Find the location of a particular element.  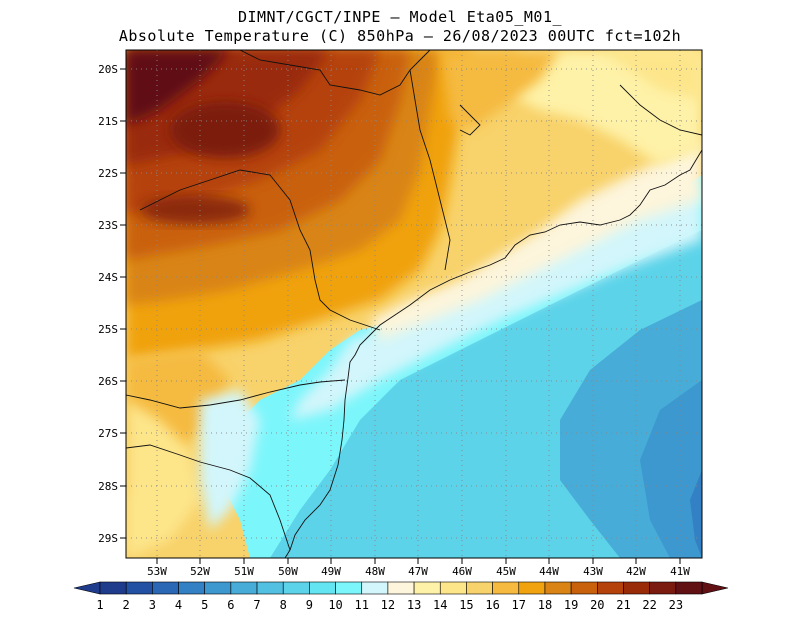

colorbar-label: 3 is located at coordinates (152, 605).